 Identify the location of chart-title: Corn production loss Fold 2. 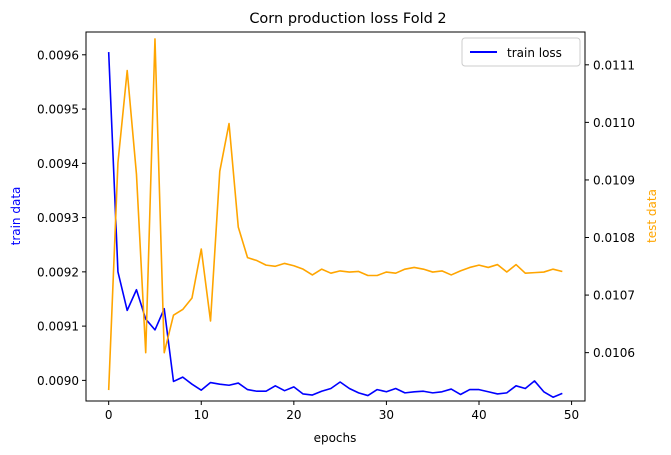
(347, 19).